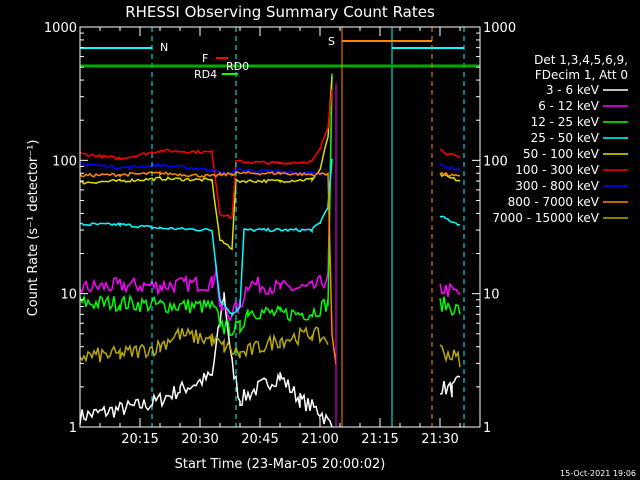 This screenshot has width=640, height=480. Describe the element at coordinates (319, 439) in the screenshot. I see `x-tick-label: 21:00` at that location.